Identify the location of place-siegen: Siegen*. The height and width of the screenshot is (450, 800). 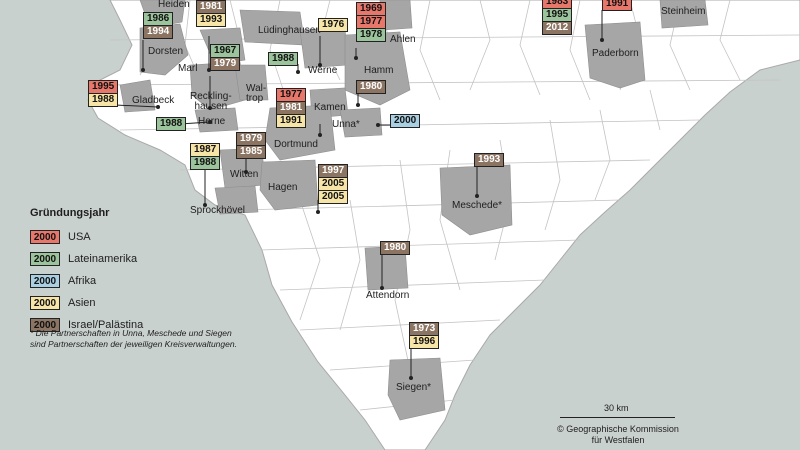
(414, 387).